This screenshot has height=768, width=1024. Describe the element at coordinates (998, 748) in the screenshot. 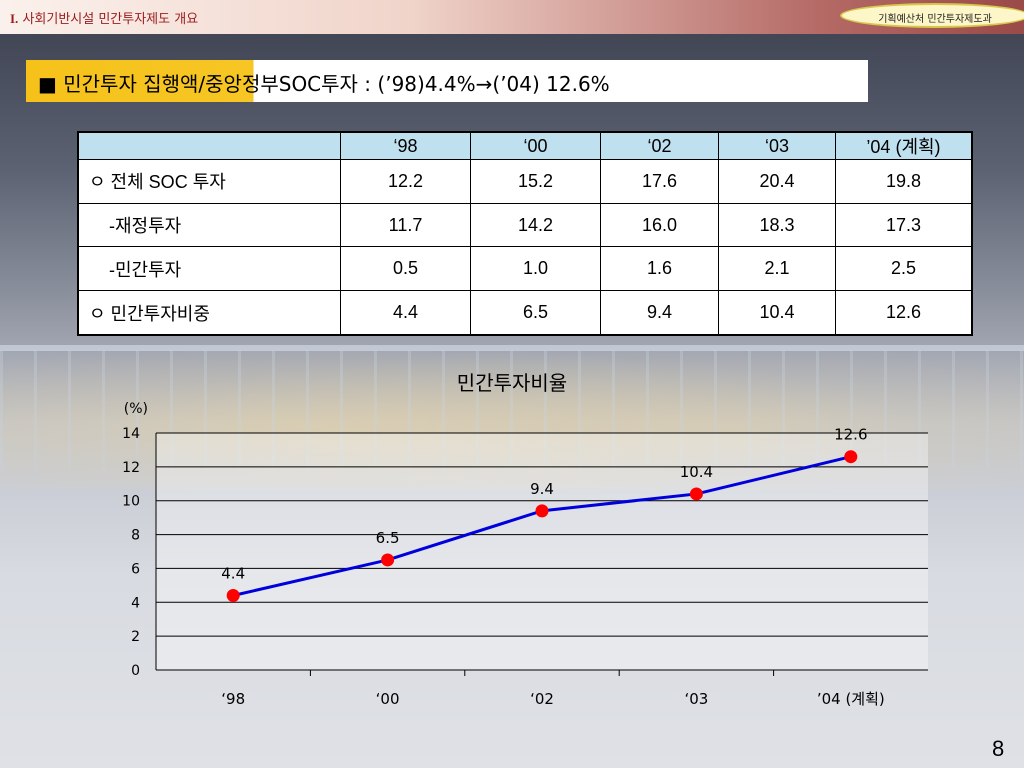

I see `page-number: 8` at that location.